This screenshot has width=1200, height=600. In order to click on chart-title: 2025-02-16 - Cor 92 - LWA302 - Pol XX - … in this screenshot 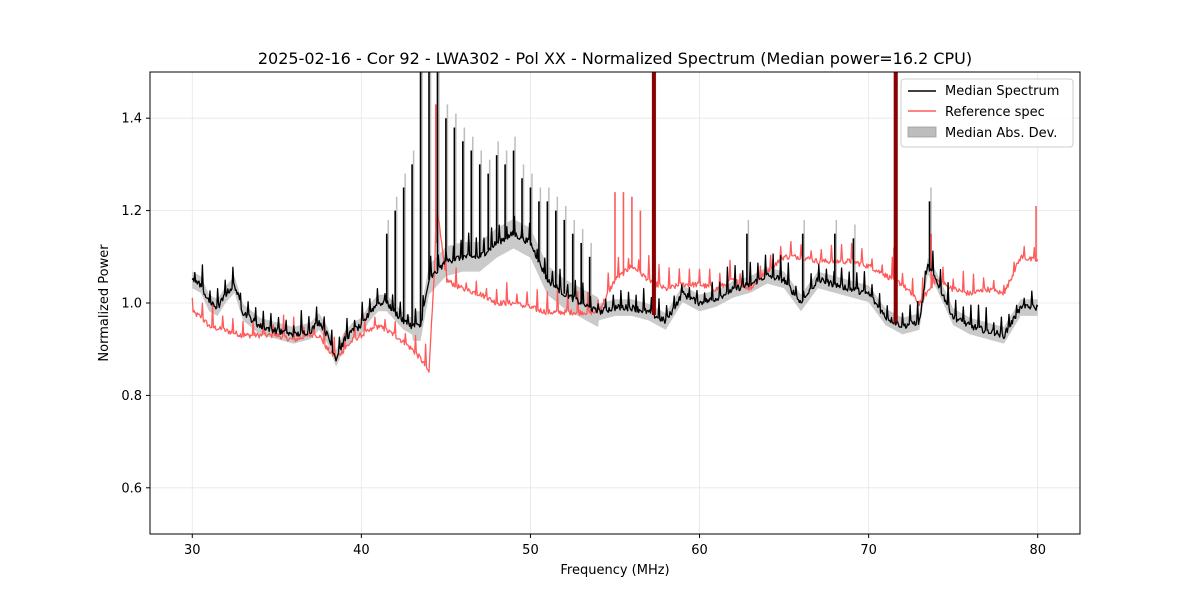, I will do `click(615, 58)`.